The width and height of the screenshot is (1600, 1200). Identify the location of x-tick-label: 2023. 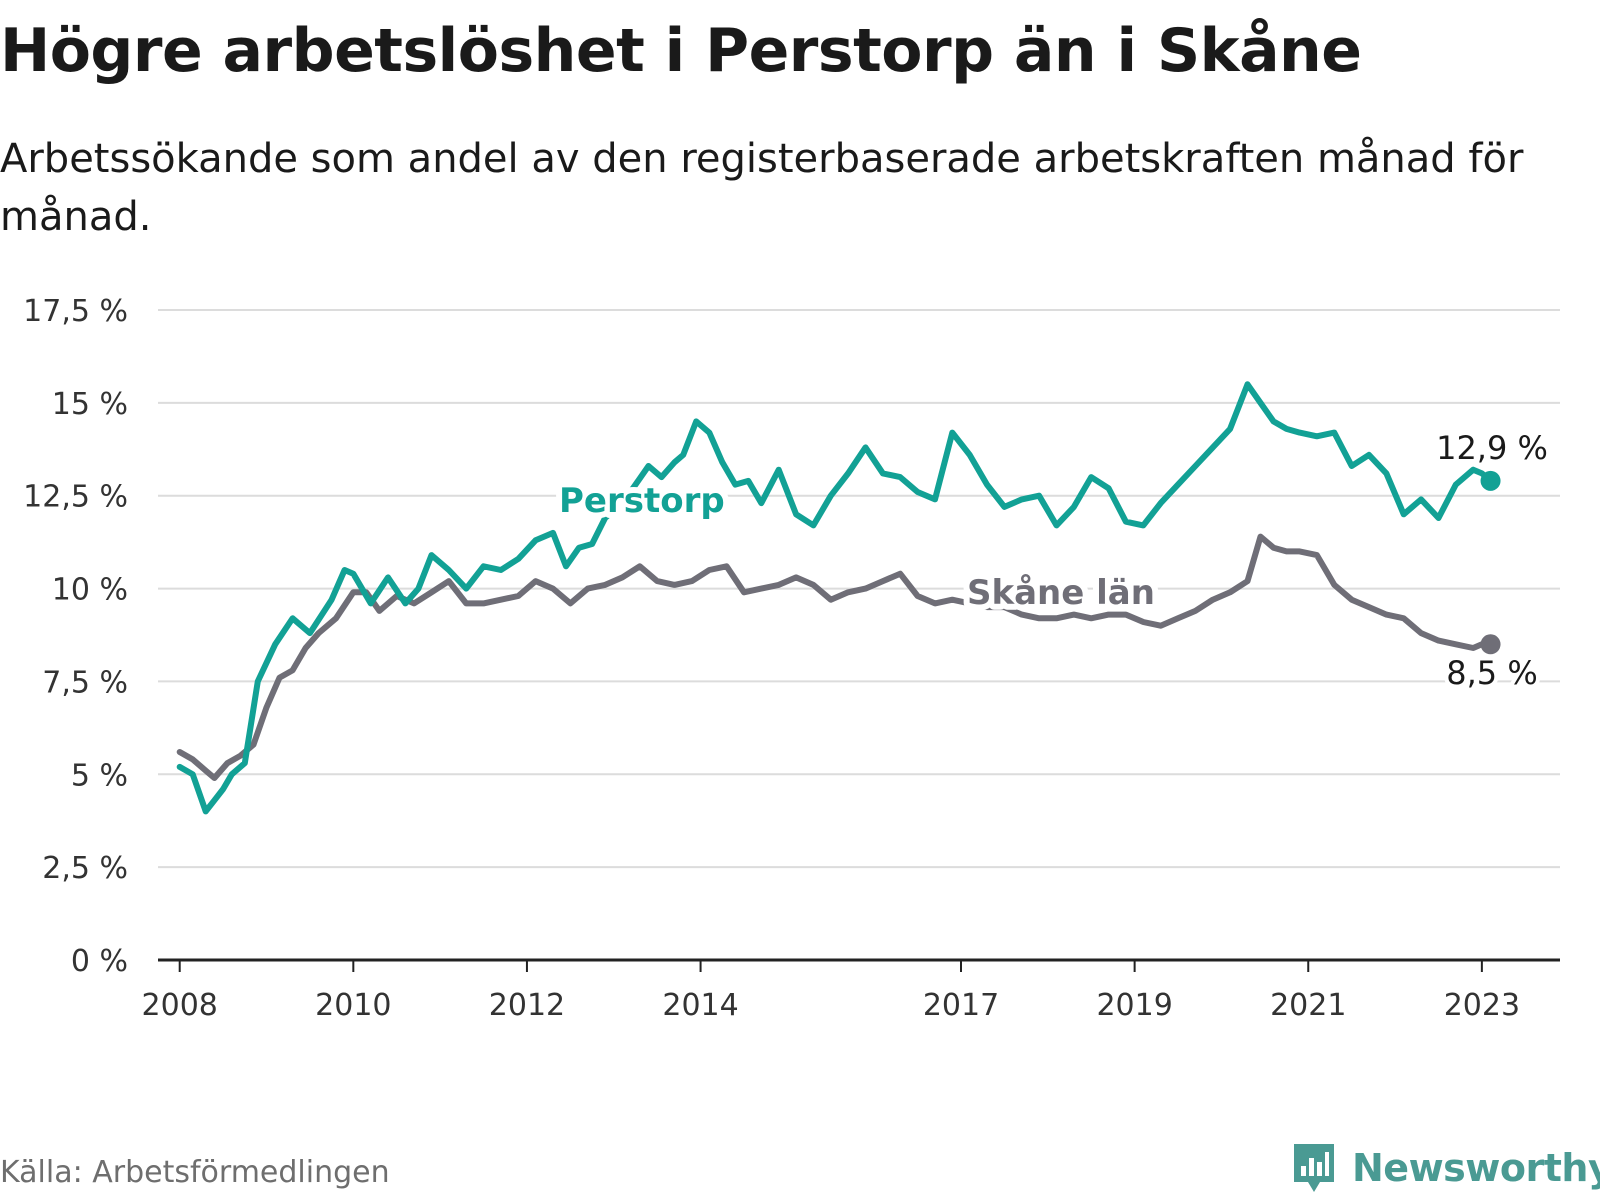
(1482, 1005).